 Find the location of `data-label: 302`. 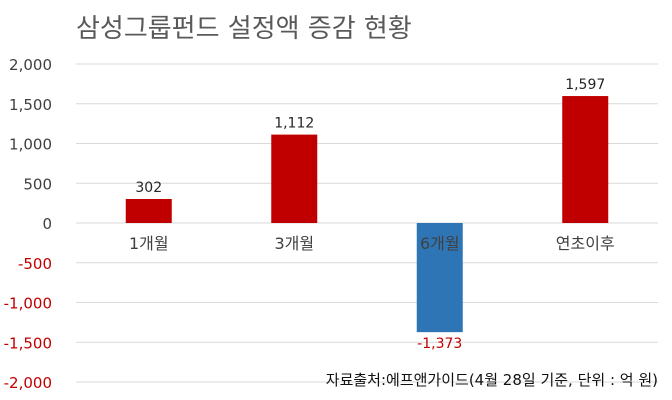

data-label: 302 is located at coordinates (148, 188).